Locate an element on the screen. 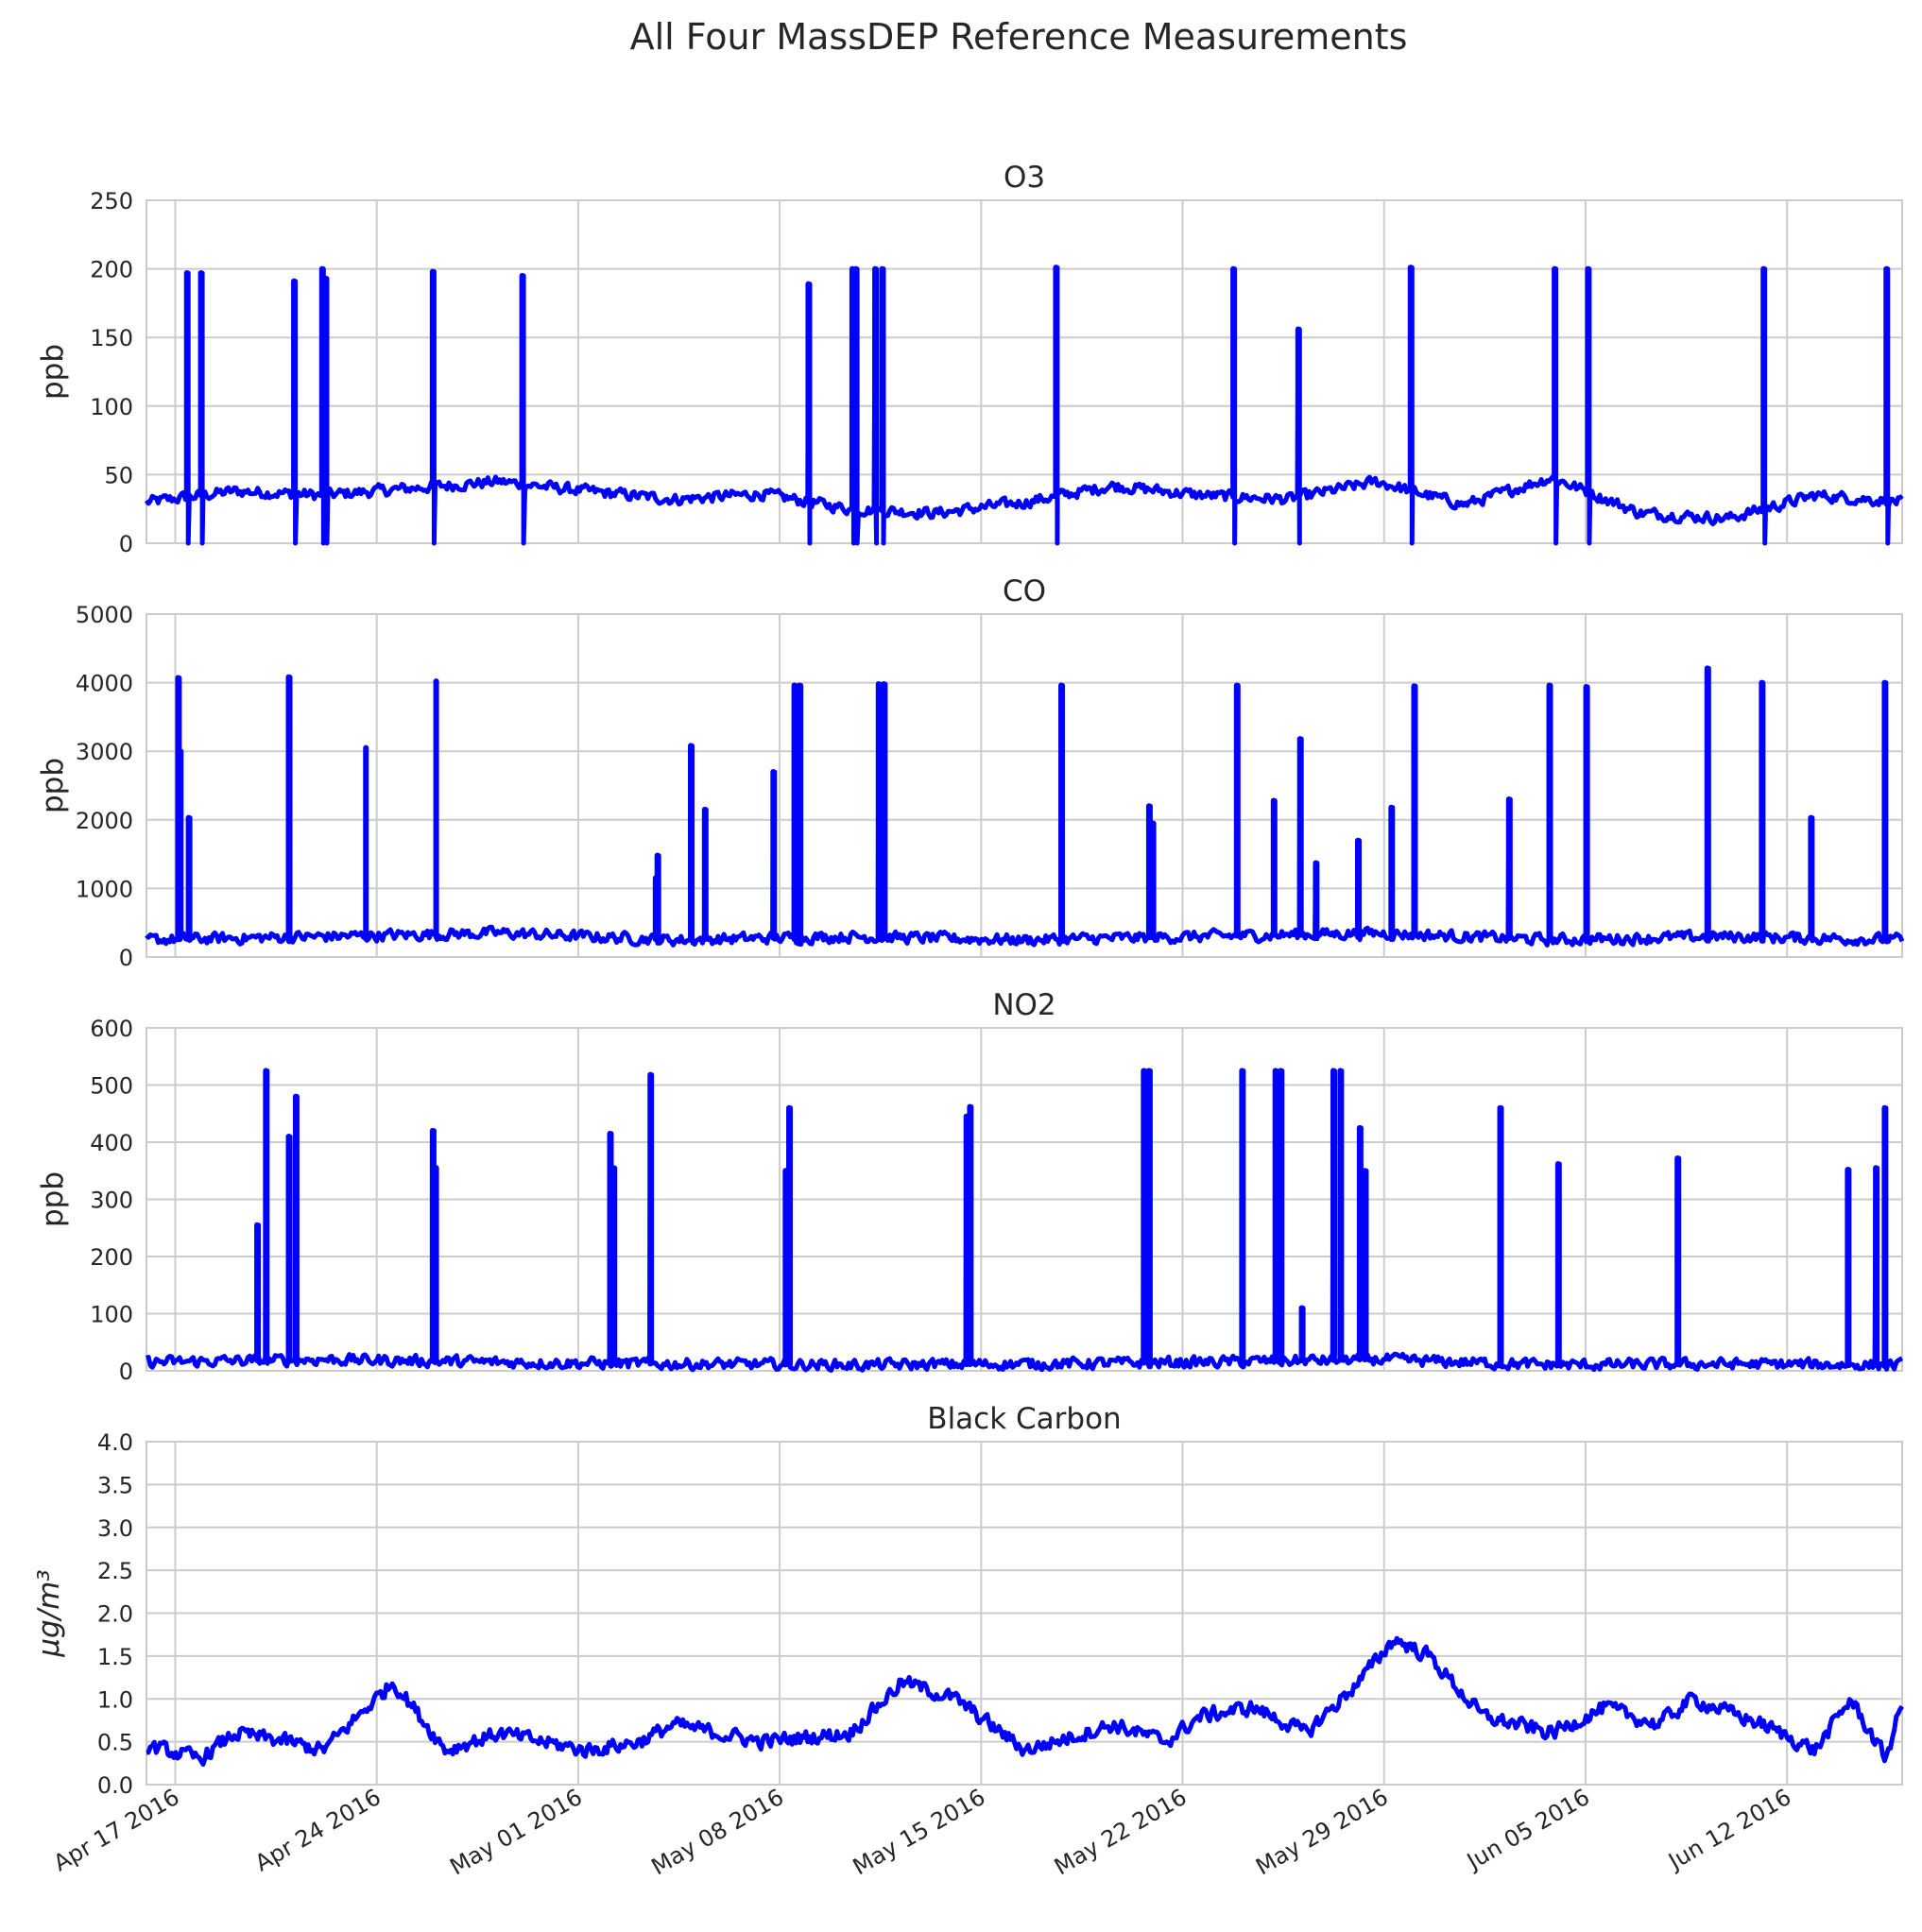 The height and width of the screenshot is (1932, 1922). panel-title: Black Carbon is located at coordinates (1024, 1419).